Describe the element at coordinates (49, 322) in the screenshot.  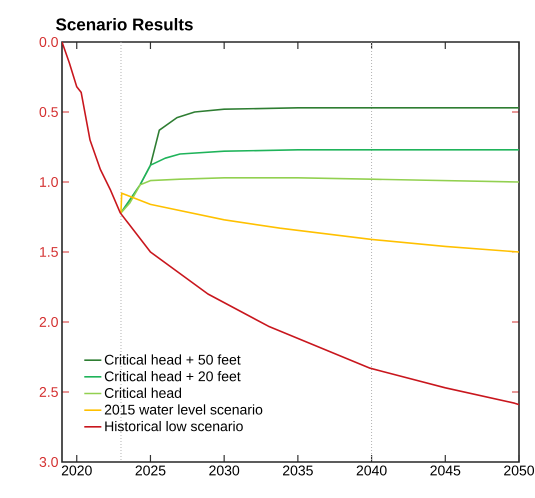
I see `y-tick-label: 2.0` at that location.